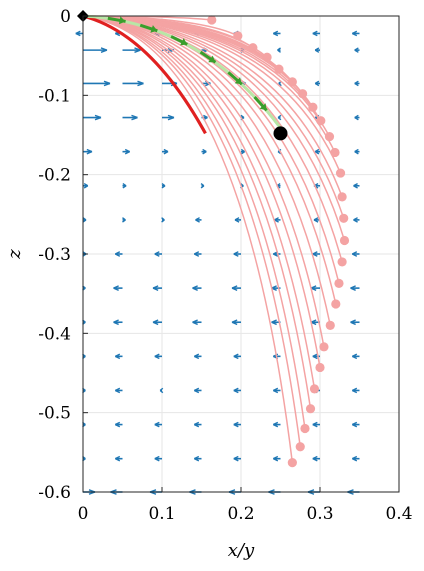  What do you see at coordinates (14, 254) in the screenshot?
I see `y-axis-label: z` at bounding box center [14, 254].